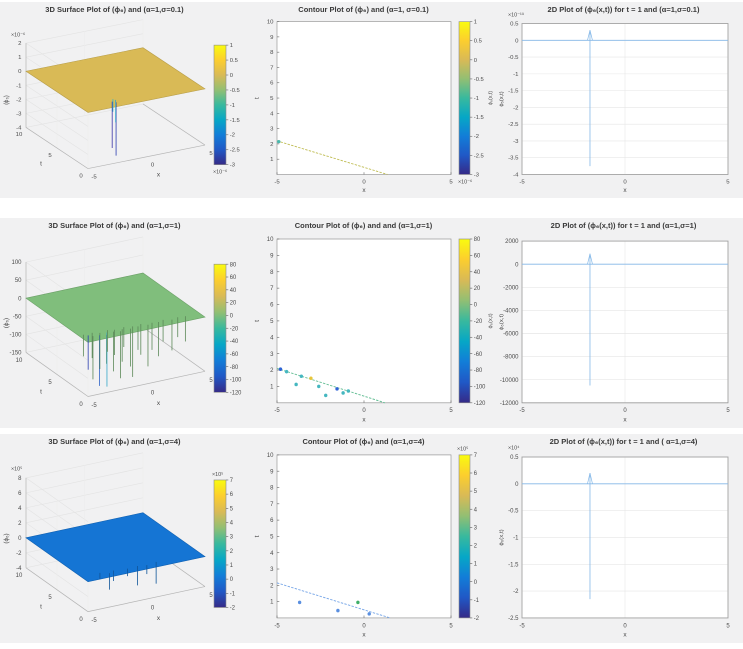 The image size is (743, 649). Describe the element at coordinates (513, 159) in the screenshot. I see `svg-text: -3.5` at that location.